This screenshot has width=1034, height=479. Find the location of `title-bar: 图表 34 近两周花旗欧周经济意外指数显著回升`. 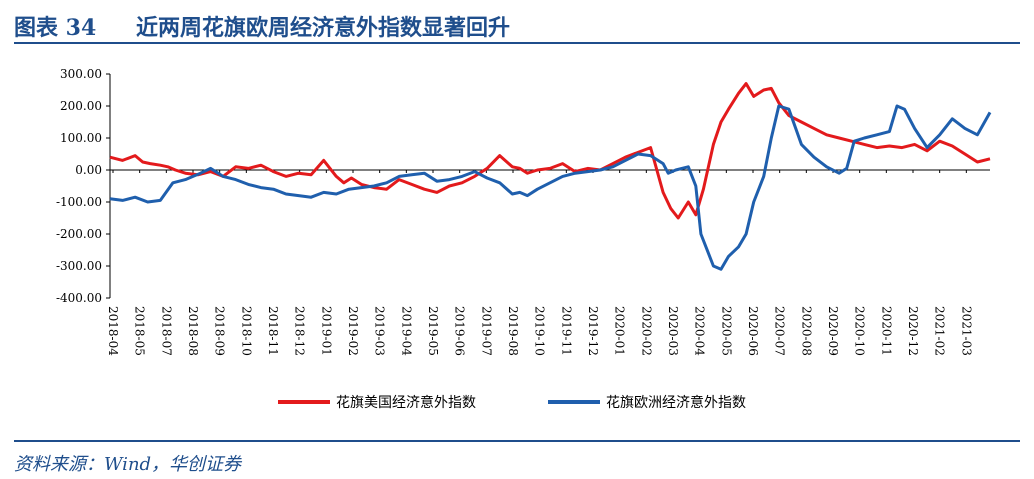

title-bar: 图表 34 近两周花旗欧周经济意外指数显著回升 is located at coordinates (517, 26).